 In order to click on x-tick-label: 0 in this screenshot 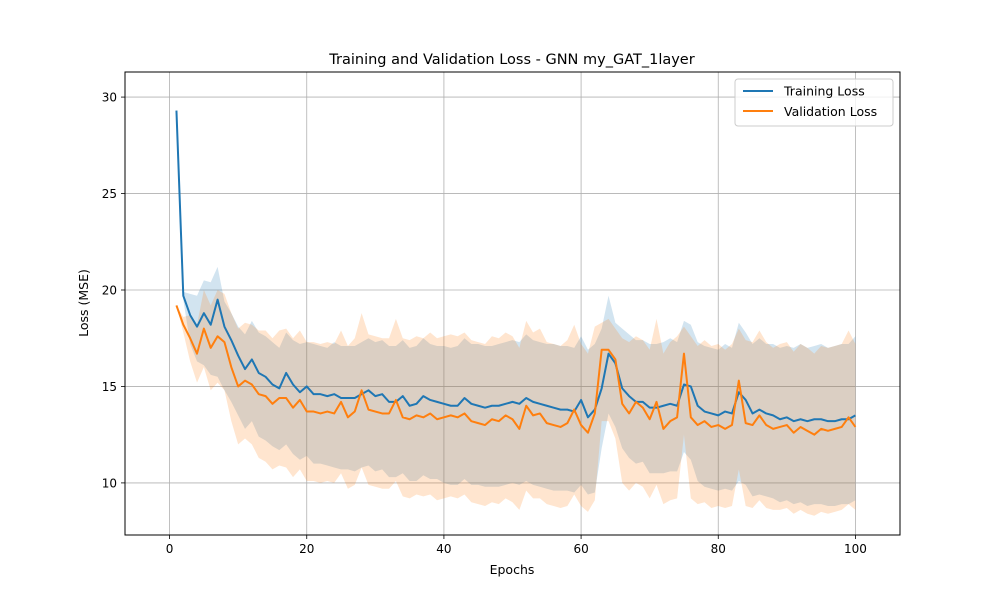, I will do `click(170, 549)`.